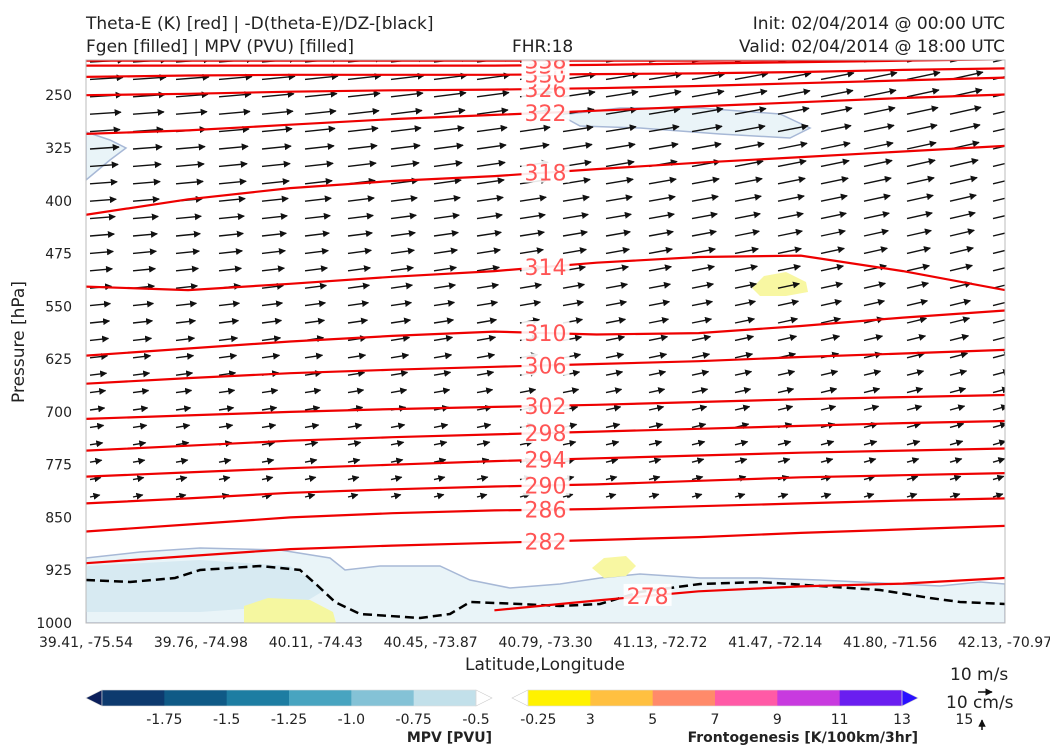 The width and height of the screenshot is (1050, 750). I want to click on fgen-colorbar: 3 5 7 9 11 13 15 Frontogenesis [K/100km/3hr], so click(742, 717).